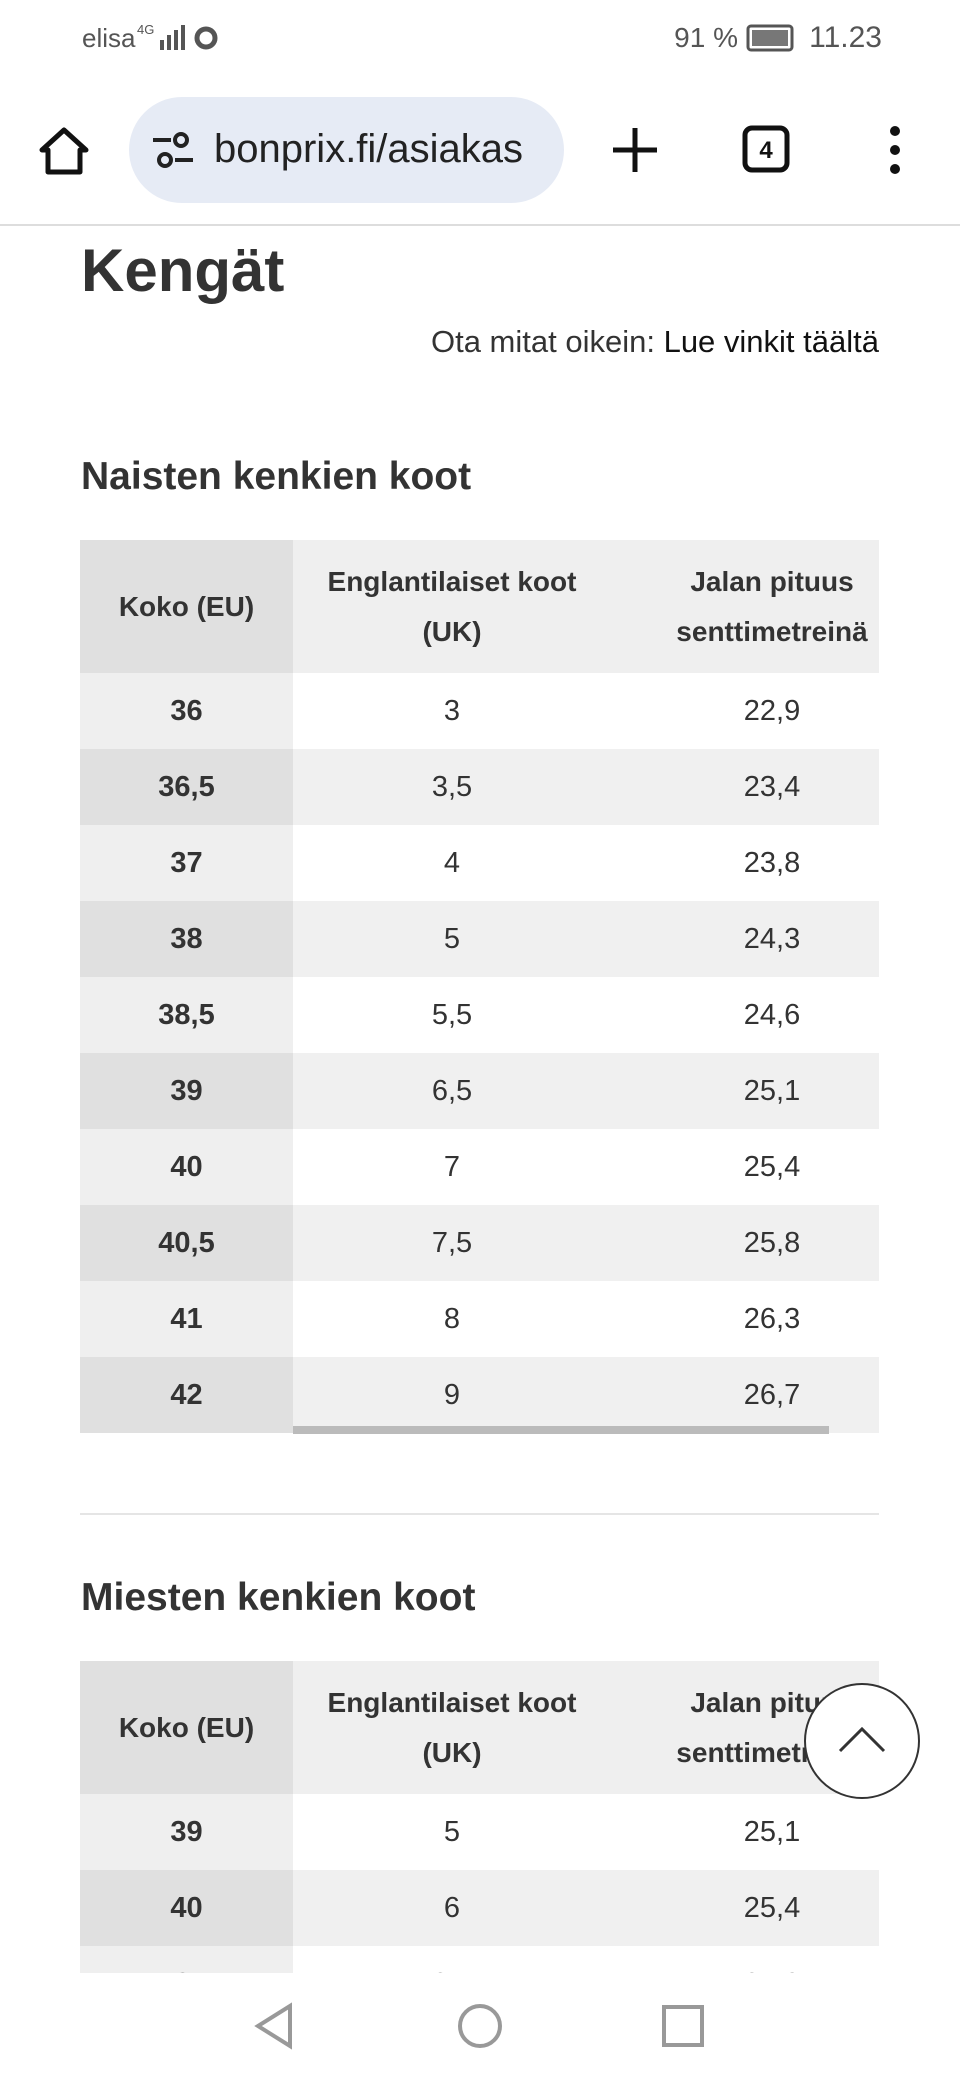 The height and width of the screenshot is (2080, 960). I want to click on tabs-button, so click(766, 149).